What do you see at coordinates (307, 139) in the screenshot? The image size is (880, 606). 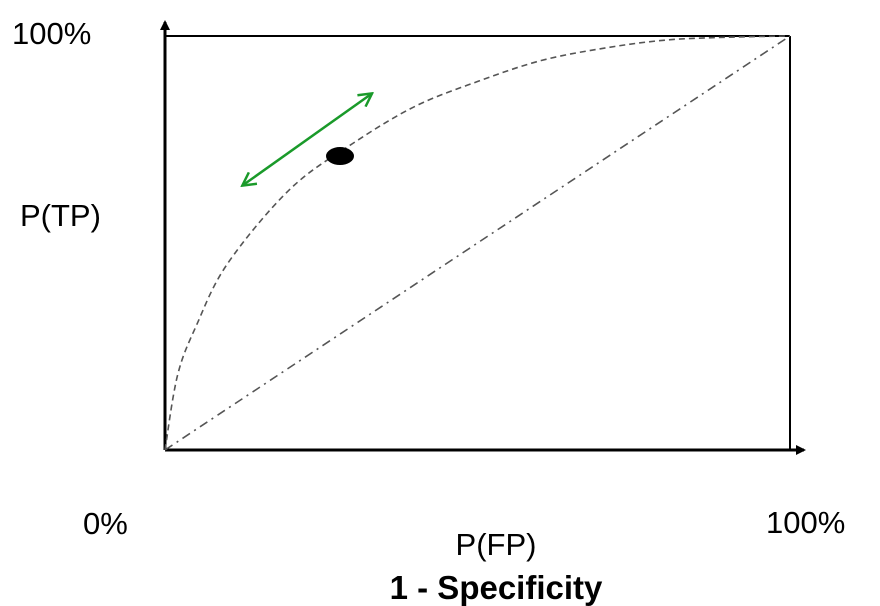 I see `trade-off-arrow` at bounding box center [307, 139].